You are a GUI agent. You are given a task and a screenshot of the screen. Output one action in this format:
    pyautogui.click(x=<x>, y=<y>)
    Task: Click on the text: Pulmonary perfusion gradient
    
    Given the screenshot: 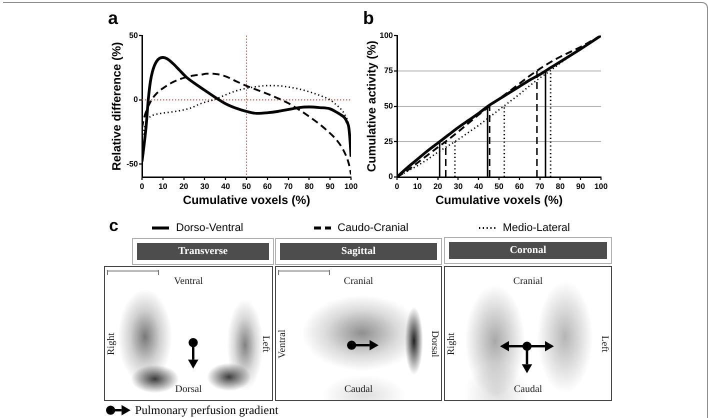 What is the action you would take?
    pyautogui.click(x=206, y=410)
    